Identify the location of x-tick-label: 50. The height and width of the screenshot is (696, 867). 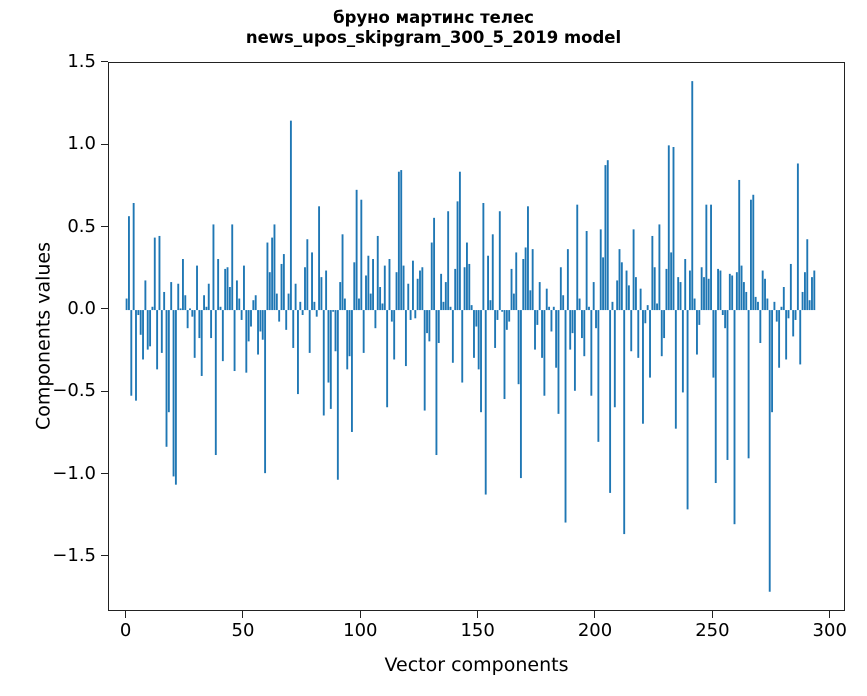
(243, 630).